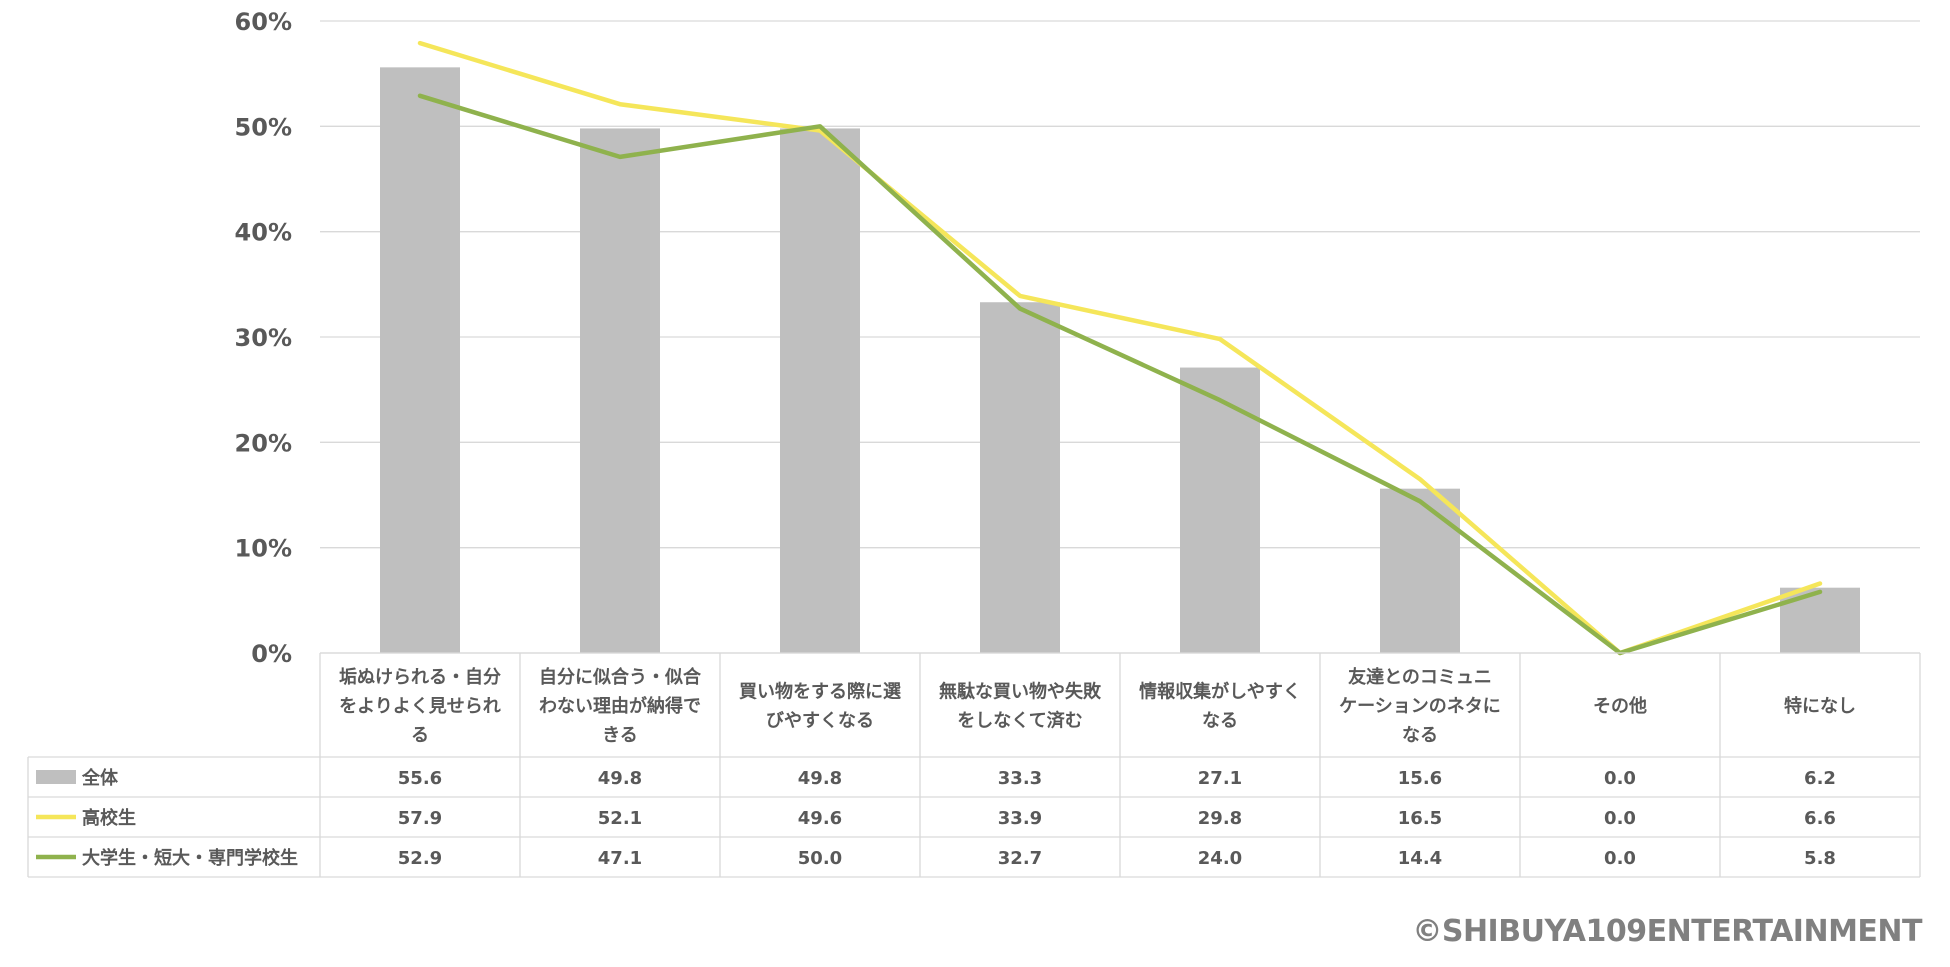  Describe the element at coordinates (820, 858) in the screenshot. I see `data-value: 50.0` at that location.